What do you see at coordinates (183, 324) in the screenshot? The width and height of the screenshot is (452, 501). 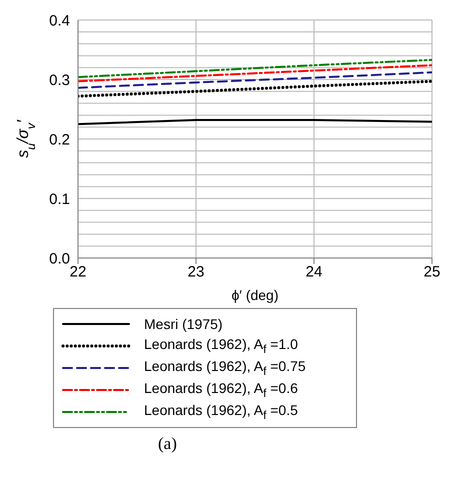 I see `legend-label: Mesri (1975)` at bounding box center [183, 324].